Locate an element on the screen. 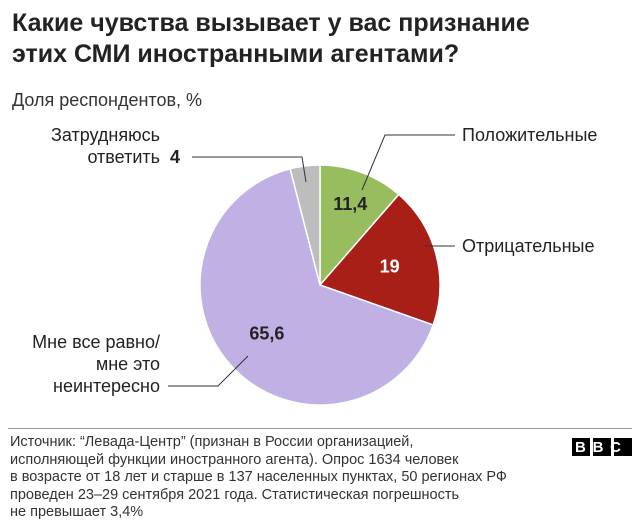  value-label: 11,4 is located at coordinates (350, 204).